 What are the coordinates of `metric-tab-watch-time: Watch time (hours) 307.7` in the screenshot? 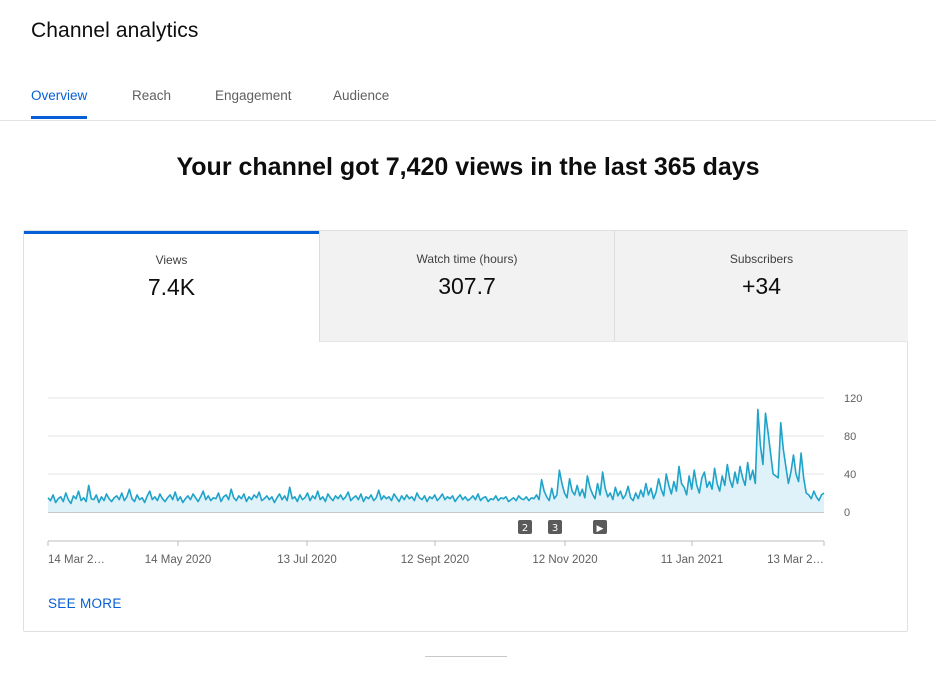 It's located at (466, 286).